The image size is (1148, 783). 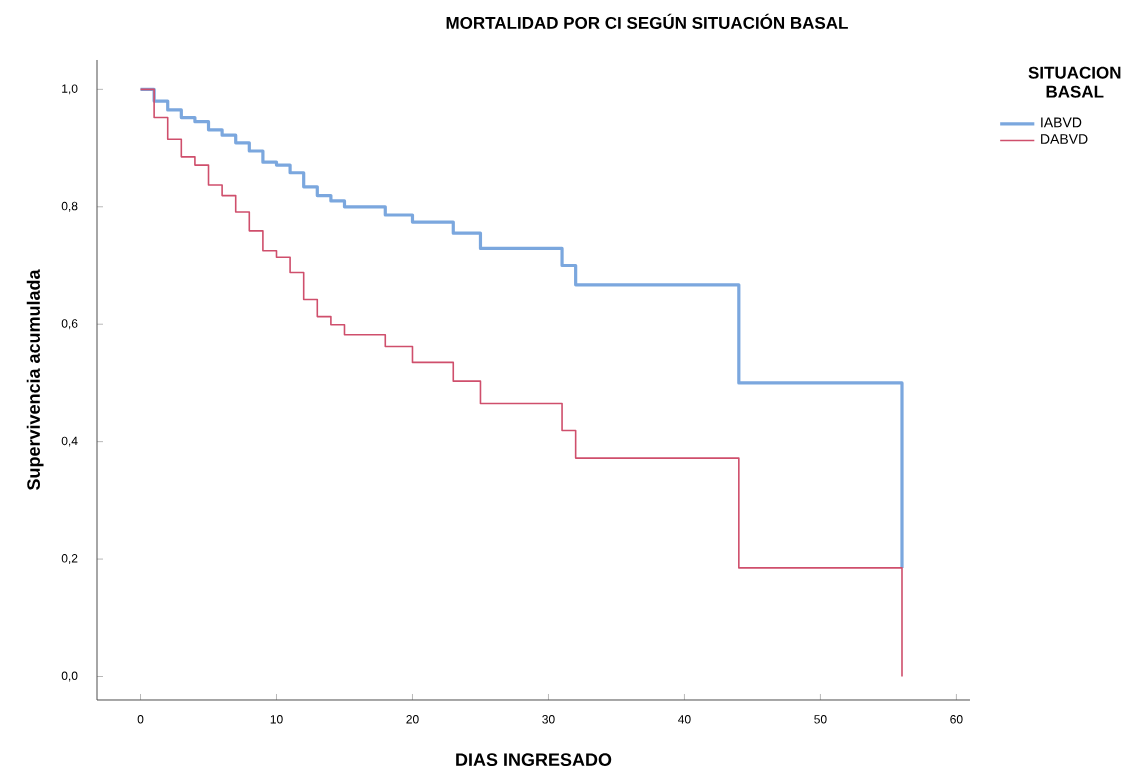 What do you see at coordinates (1064, 139) in the screenshot?
I see `legend-label: DABVD` at bounding box center [1064, 139].